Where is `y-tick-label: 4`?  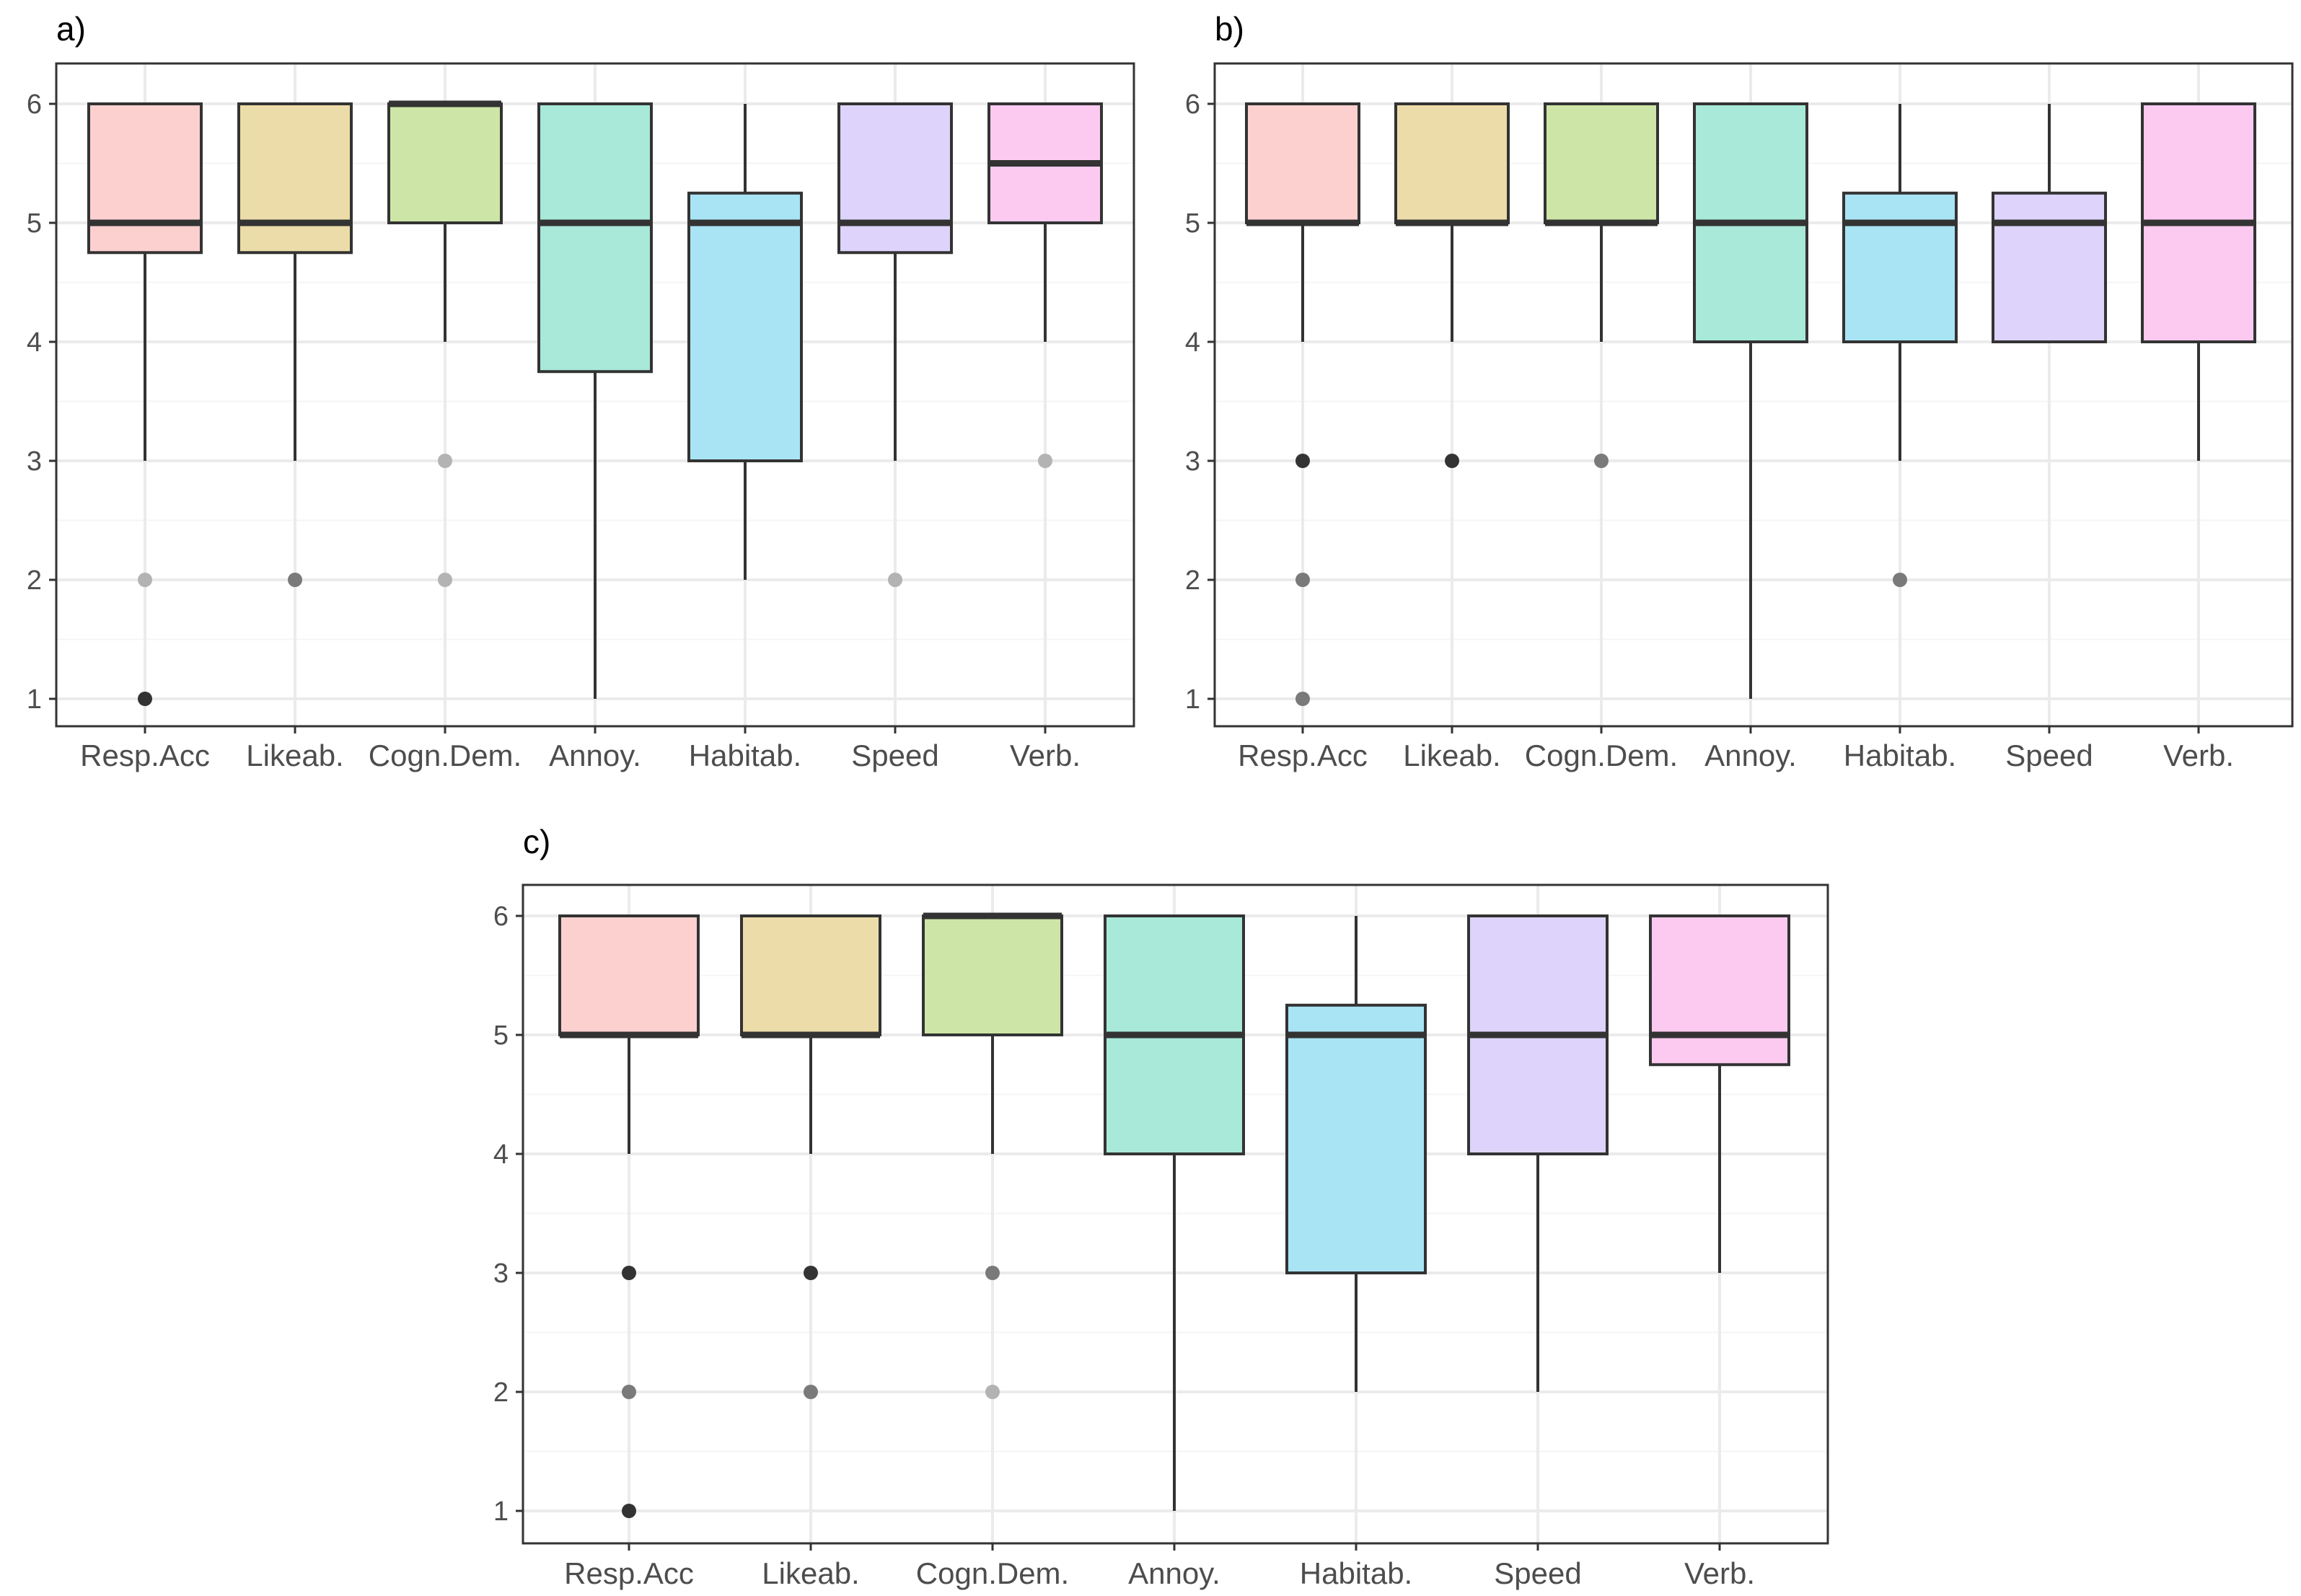 y-tick-label: 4 is located at coordinates (1192, 342).